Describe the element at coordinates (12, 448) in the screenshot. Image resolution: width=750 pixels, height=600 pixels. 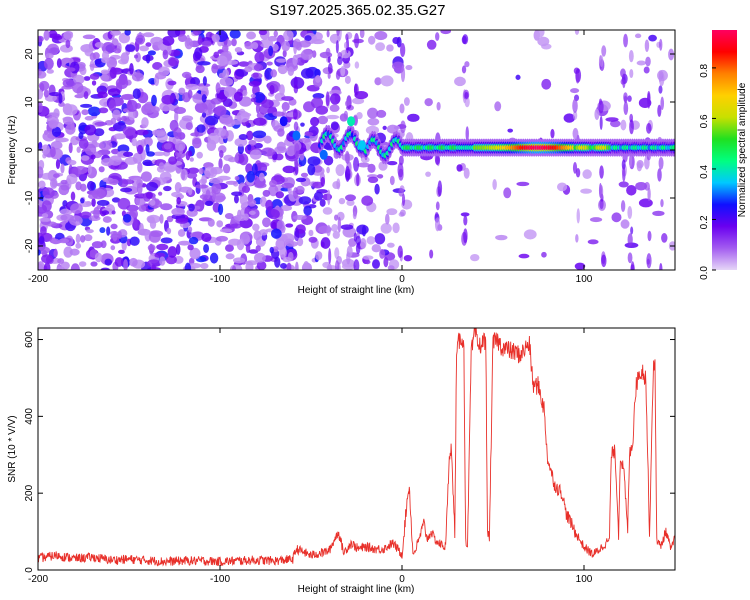
I see `snr-y-label: SNR (10 * V/V)` at that location.